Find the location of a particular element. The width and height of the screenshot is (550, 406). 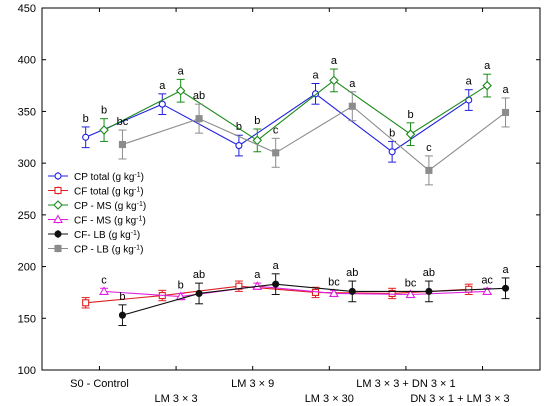

significance-label: ac is located at coordinates (487, 280).